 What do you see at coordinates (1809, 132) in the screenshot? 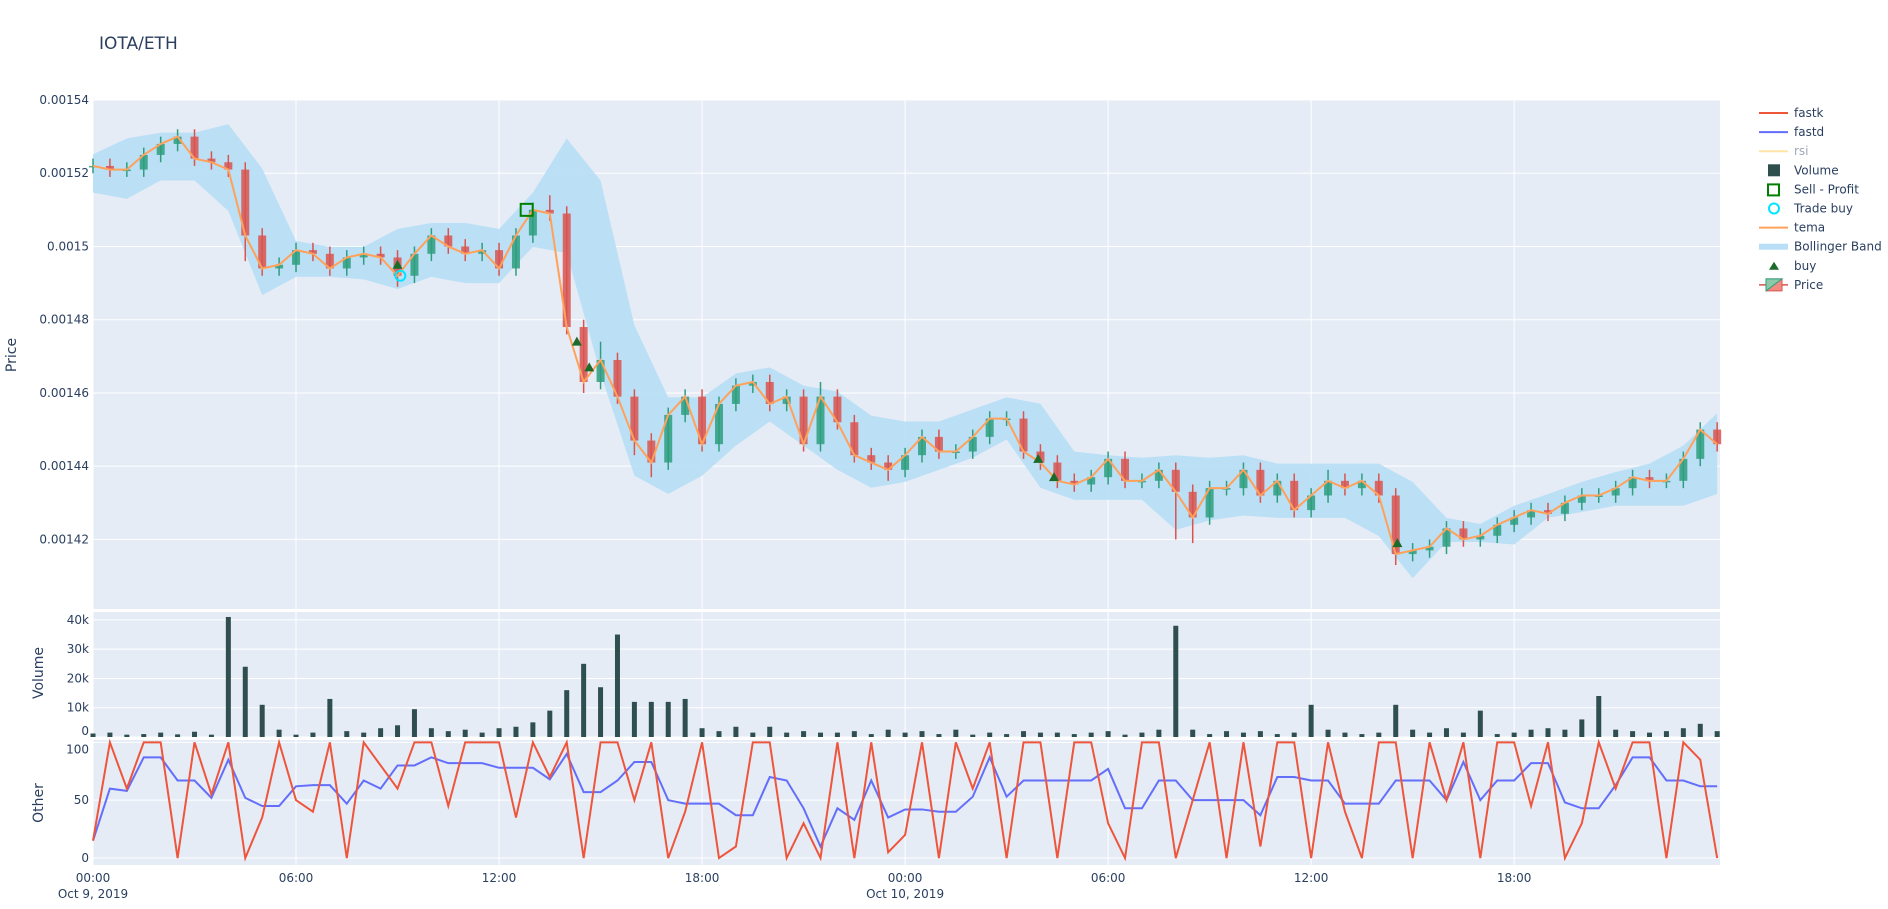
I see `legend-fastd-label: fastd` at bounding box center [1809, 132].